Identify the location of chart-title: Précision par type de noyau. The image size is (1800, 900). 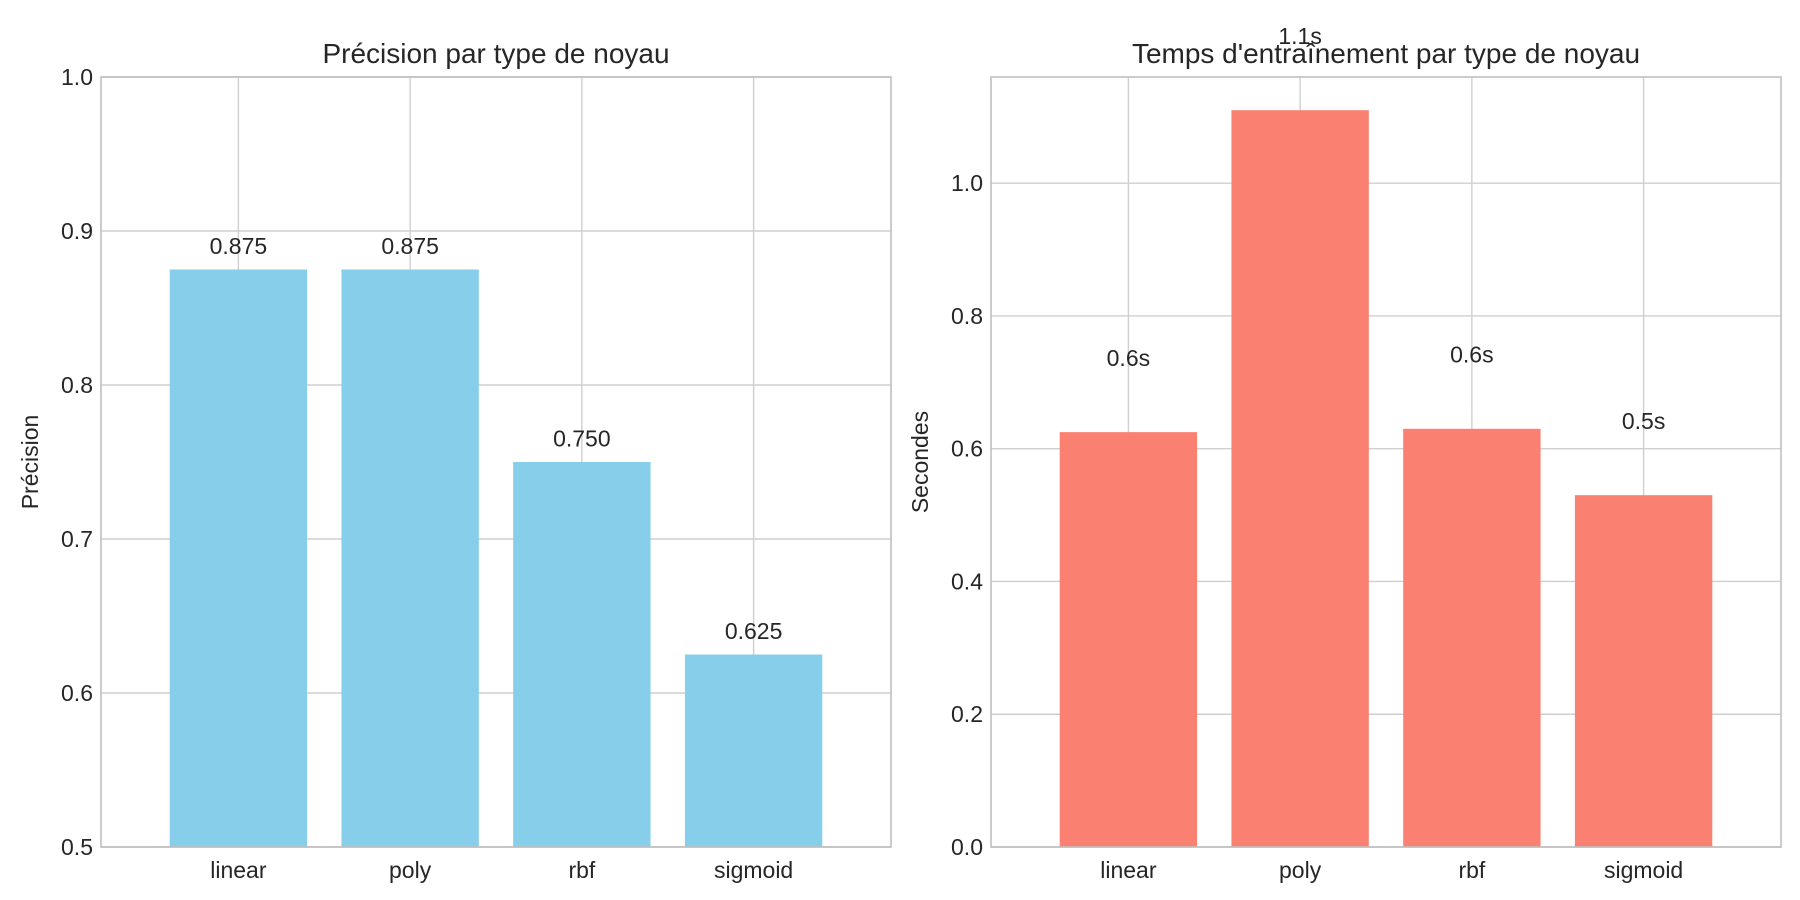
(495, 53).